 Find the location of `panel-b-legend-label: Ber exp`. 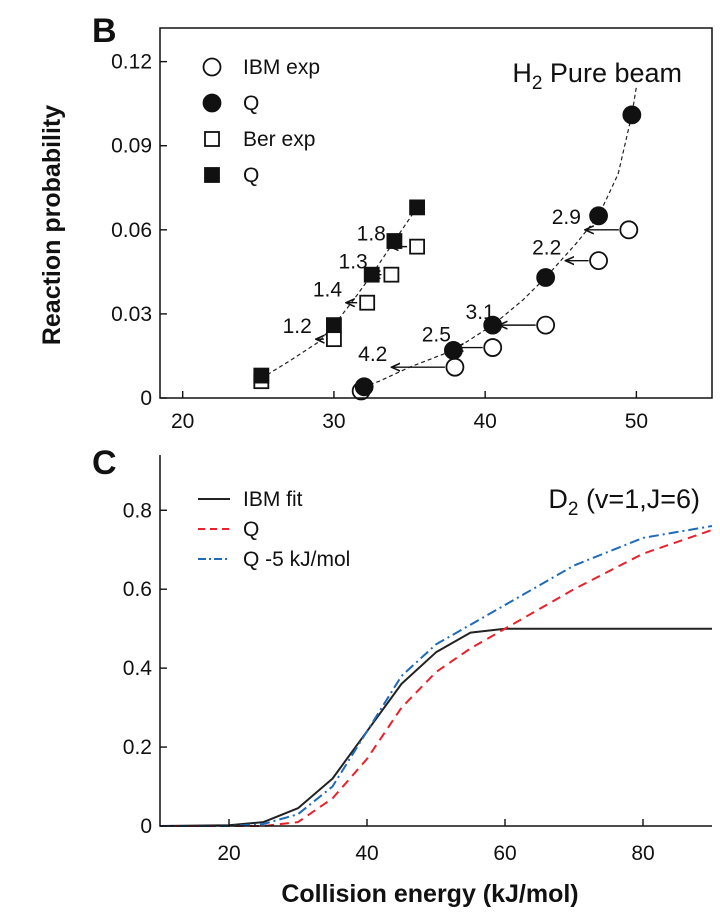

panel-b-legend-label: Ber exp is located at coordinates (279, 139).